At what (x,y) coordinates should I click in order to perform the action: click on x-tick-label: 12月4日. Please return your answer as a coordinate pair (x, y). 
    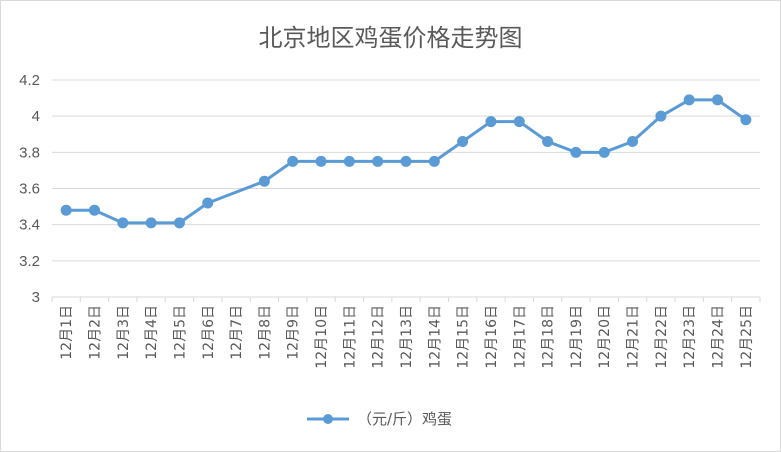
    Looking at the image, I should click on (152, 332).